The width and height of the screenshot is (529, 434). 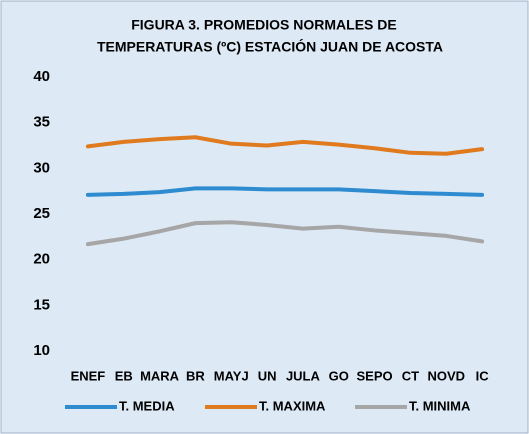 I want to click on x-tick-label: BR, so click(x=195, y=375).